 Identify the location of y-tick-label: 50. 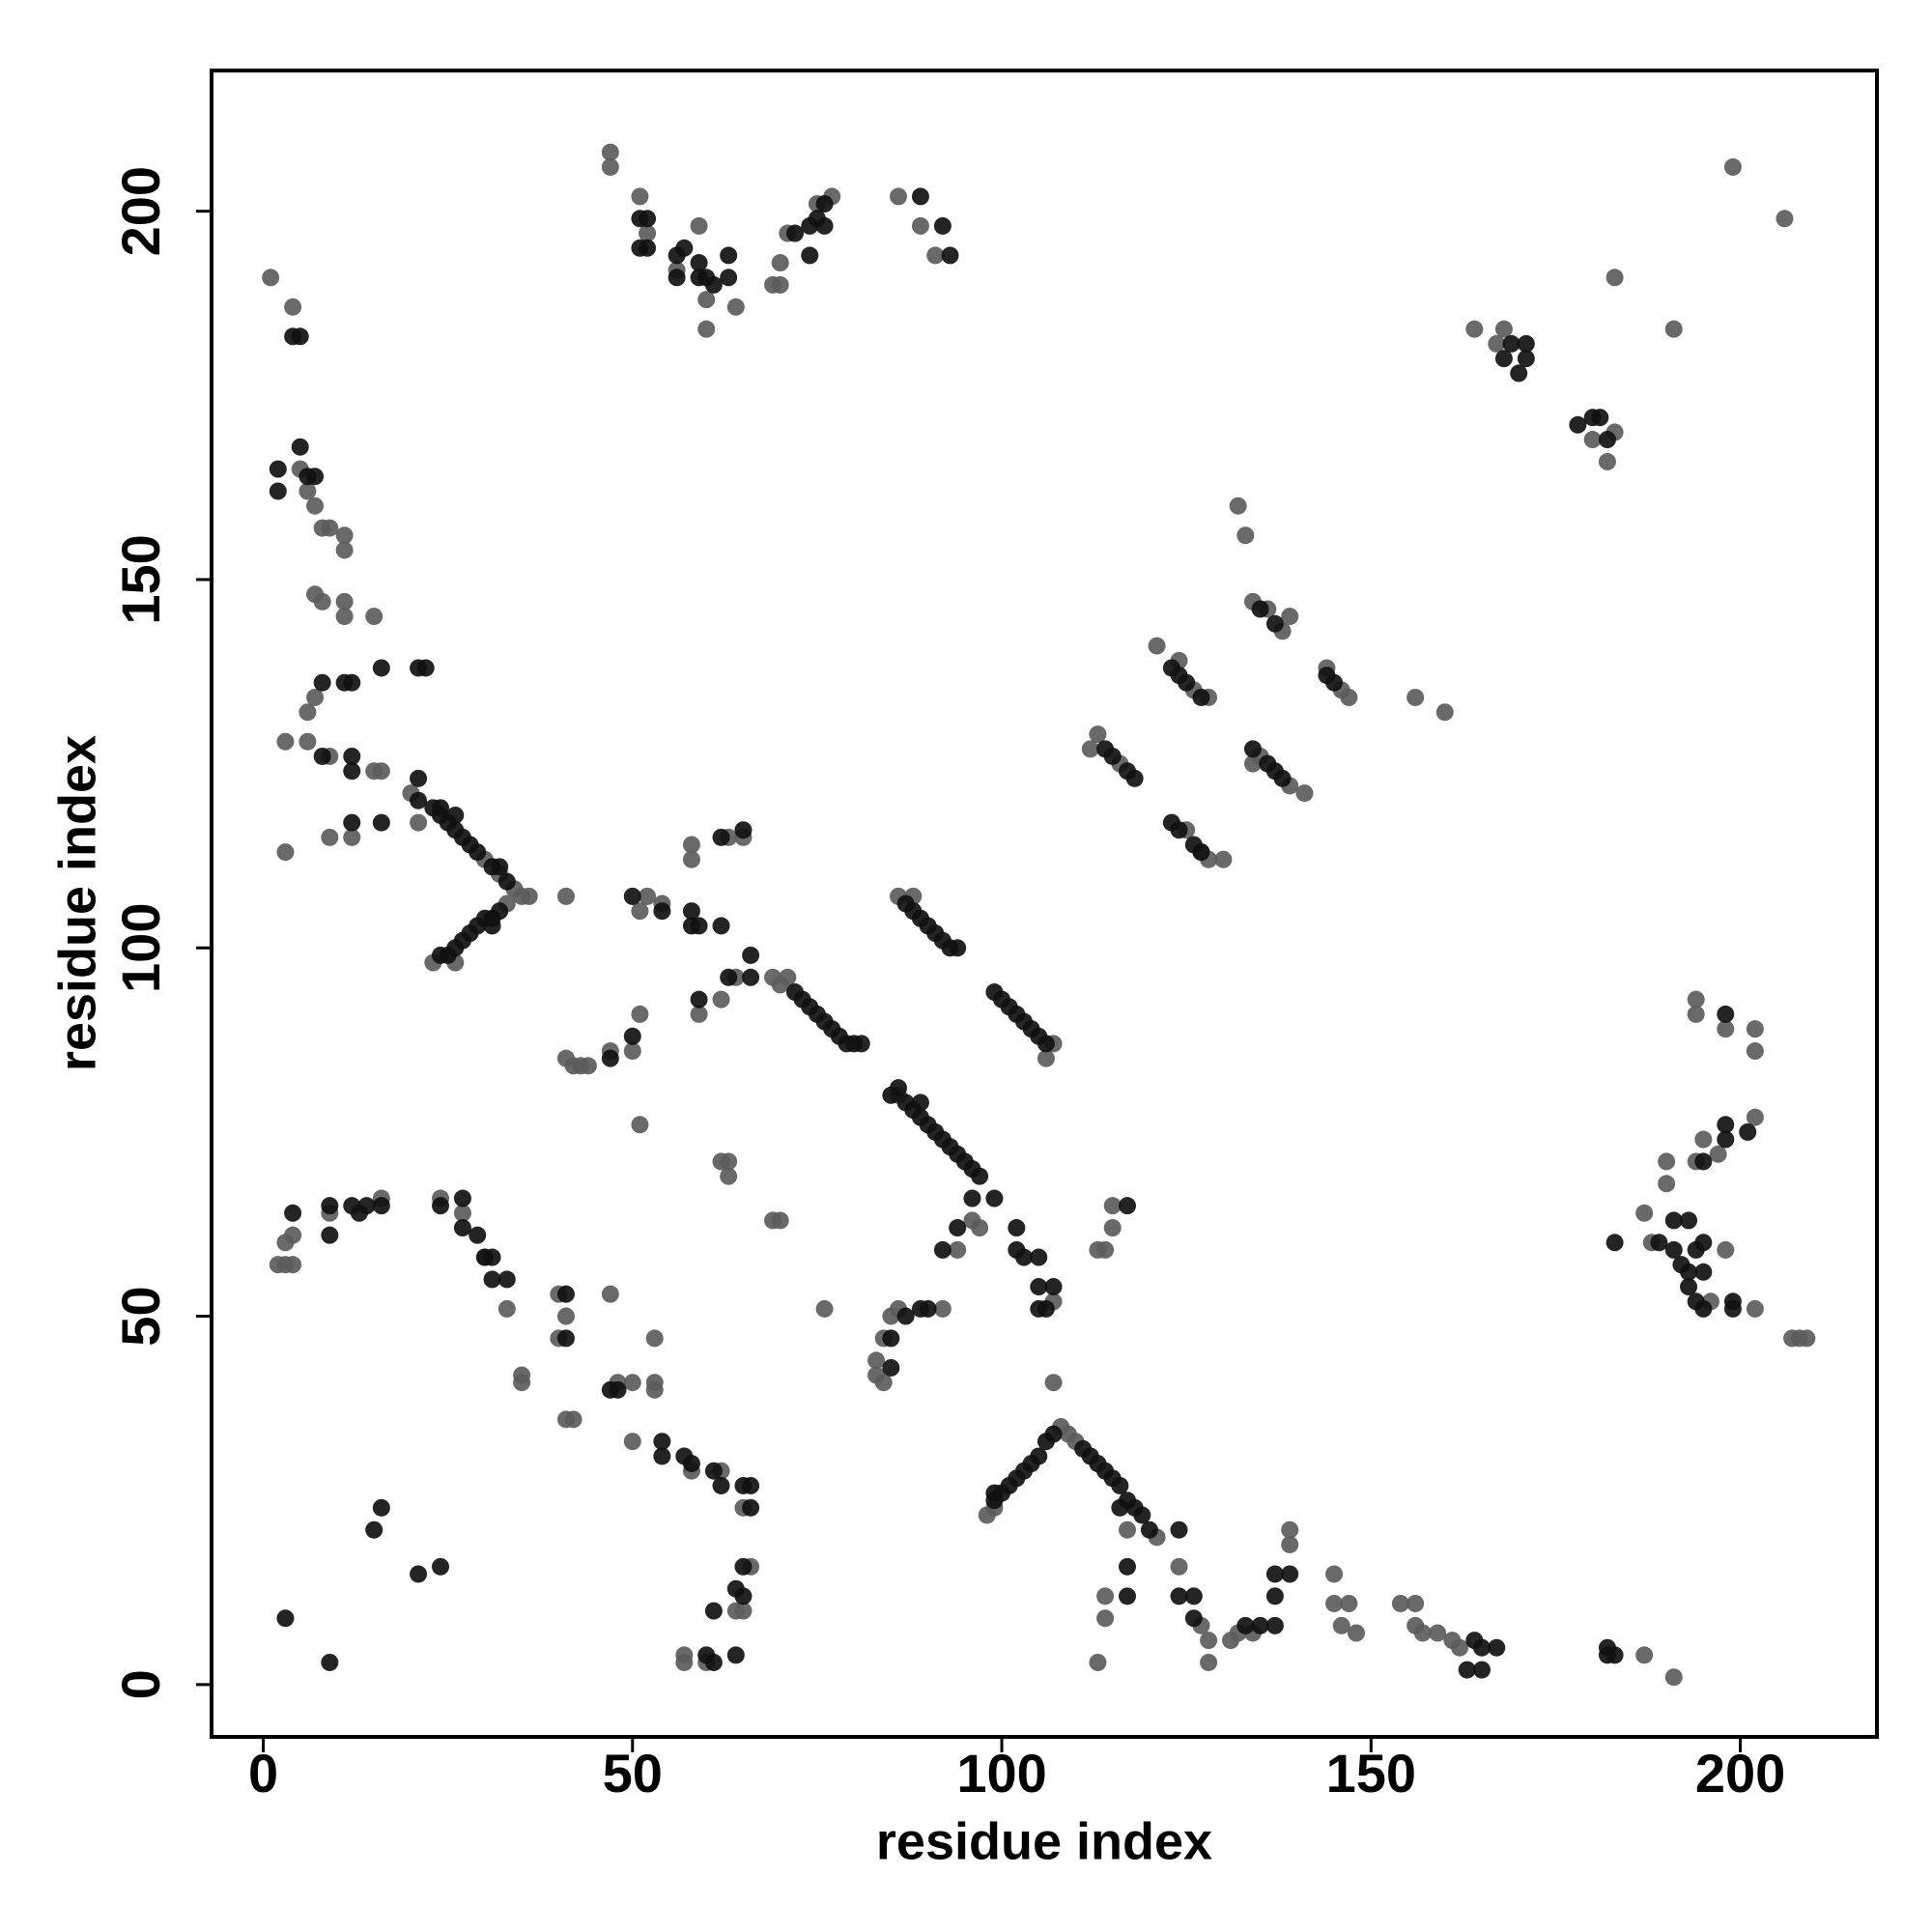
(140, 1316).